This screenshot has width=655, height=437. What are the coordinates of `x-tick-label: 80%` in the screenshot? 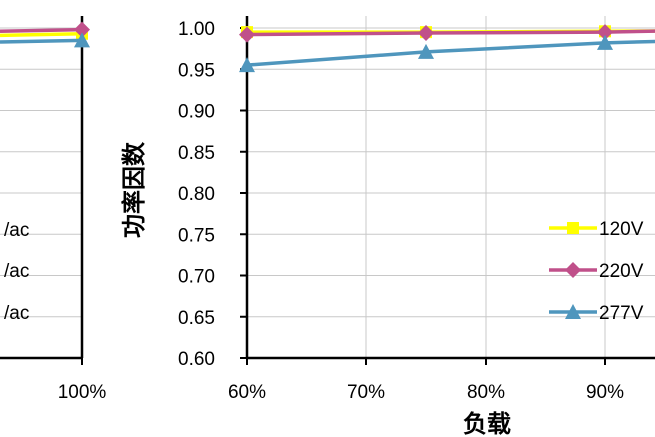 It's located at (486, 392).